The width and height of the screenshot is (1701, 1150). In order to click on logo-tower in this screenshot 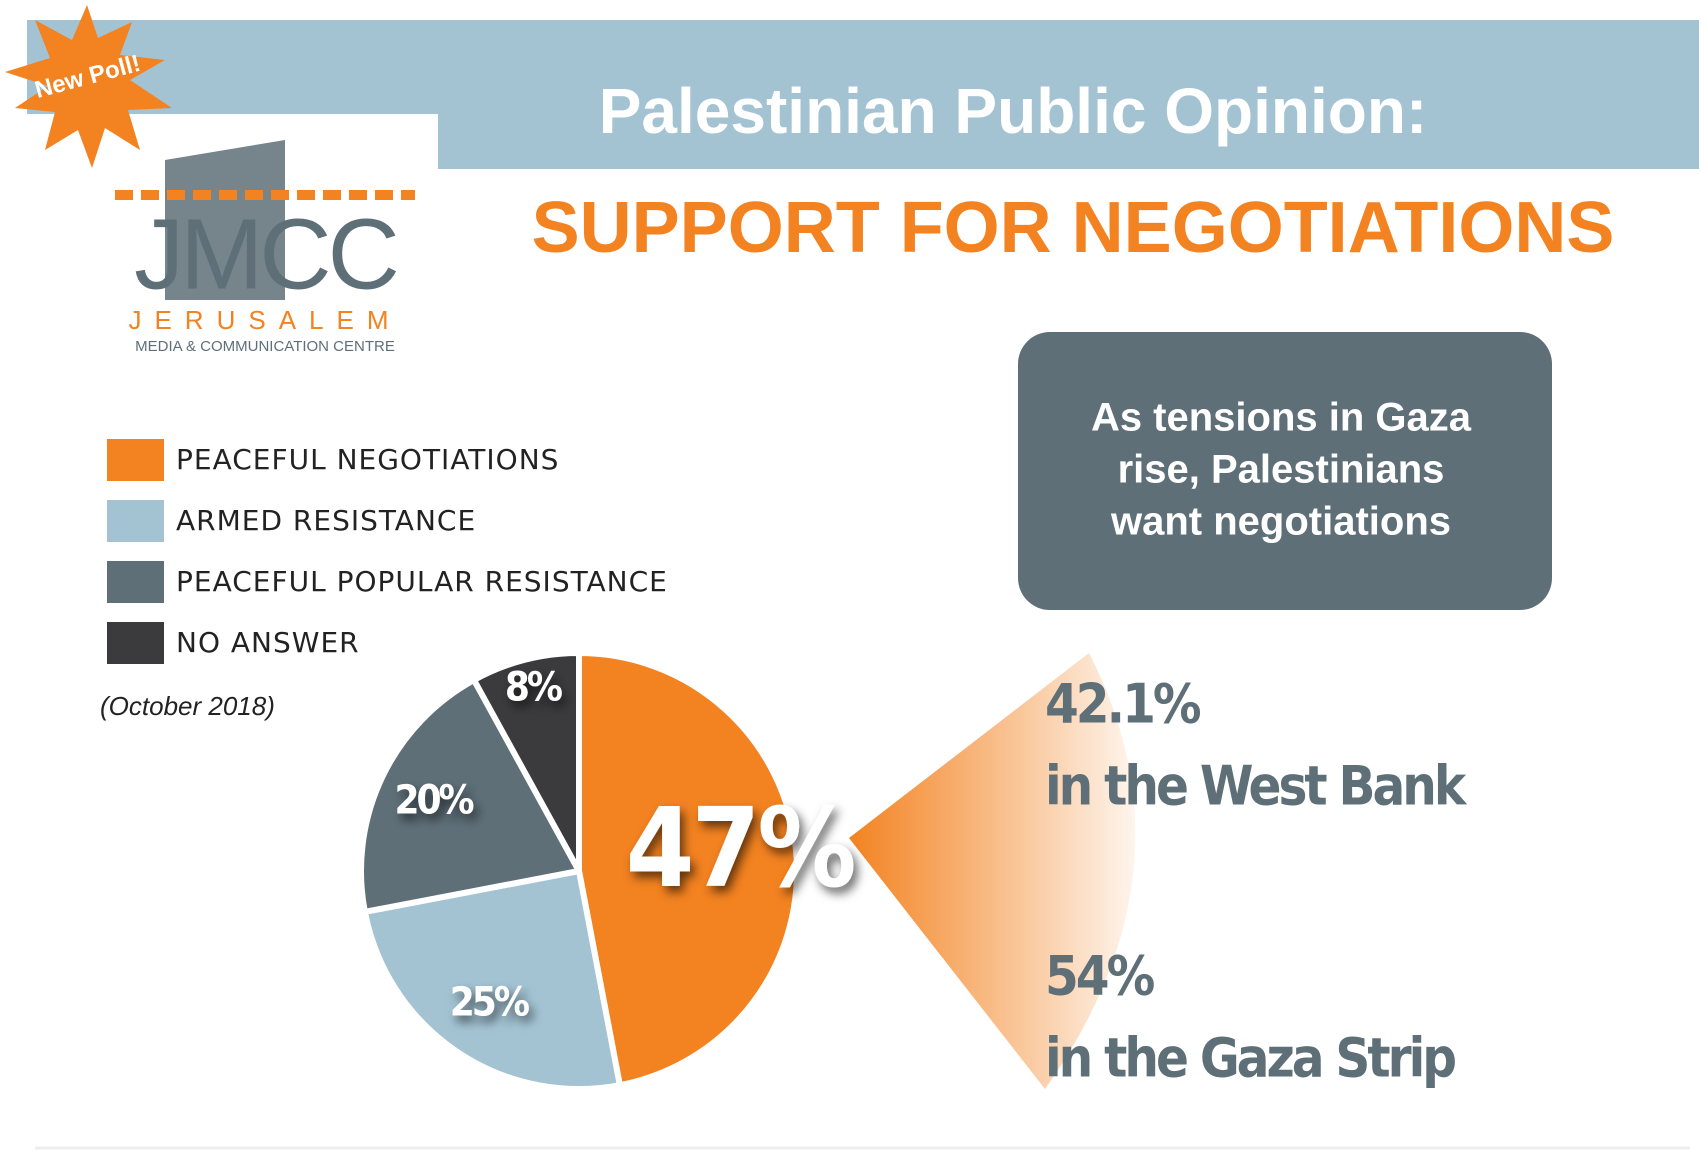, I will do `click(225, 220)`.